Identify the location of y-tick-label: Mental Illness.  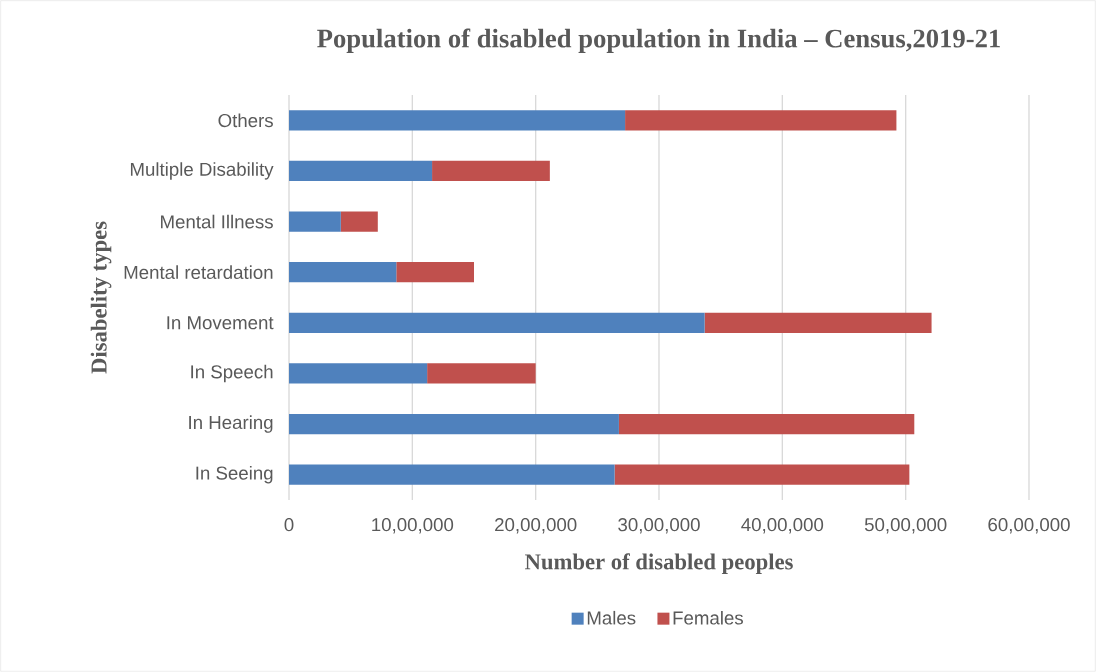
(217, 221).